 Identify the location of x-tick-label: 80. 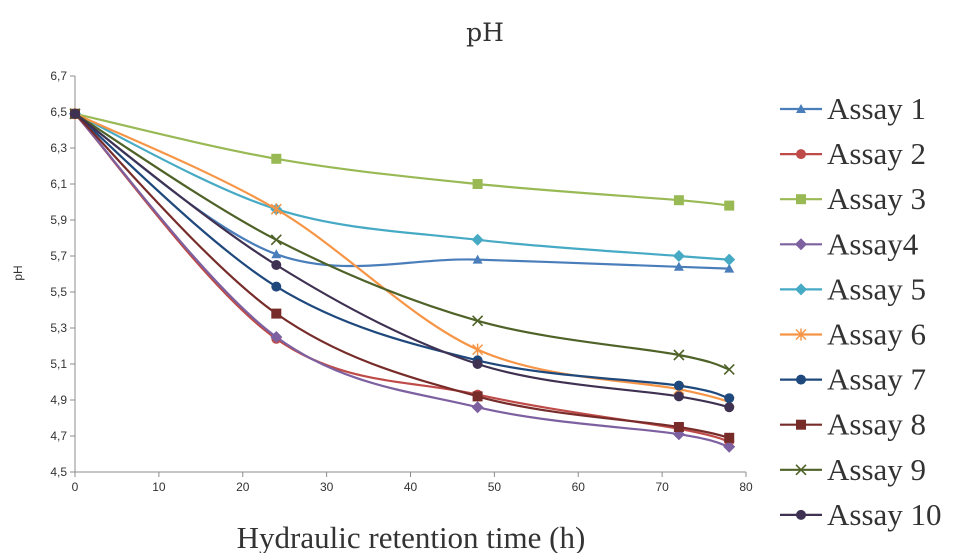
(746, 487).